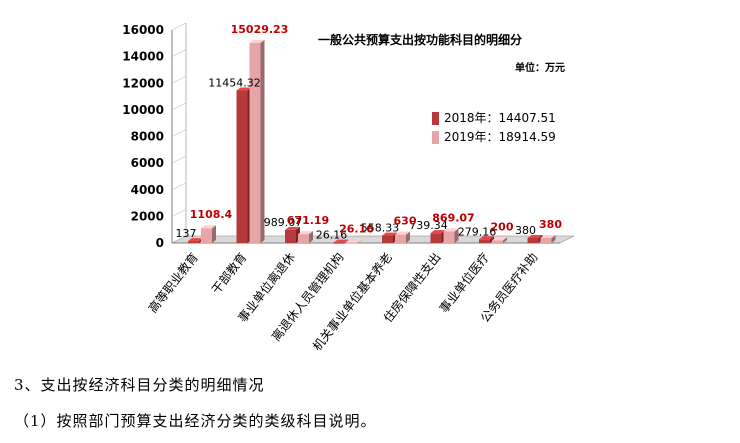 This screenshot has width=740, height=443. I want to click on legend-swatch-2019, so click(435, 137).